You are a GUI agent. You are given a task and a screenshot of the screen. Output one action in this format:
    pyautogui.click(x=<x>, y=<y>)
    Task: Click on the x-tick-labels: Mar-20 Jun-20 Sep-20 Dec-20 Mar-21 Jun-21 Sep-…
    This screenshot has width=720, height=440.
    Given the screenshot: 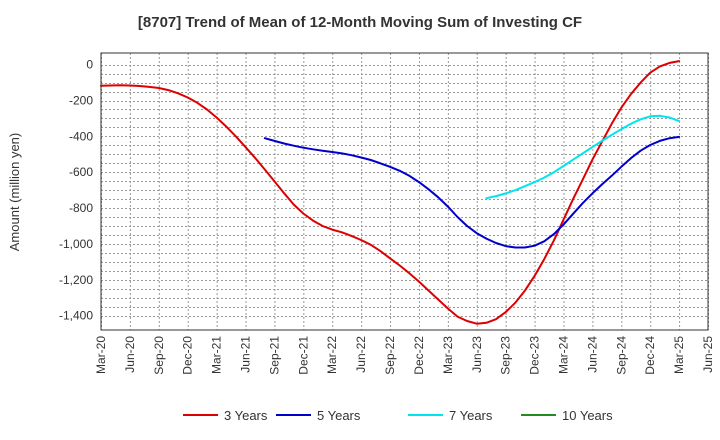 What is the action you would take?
    pyautogui.click(x=404, y=355)
    